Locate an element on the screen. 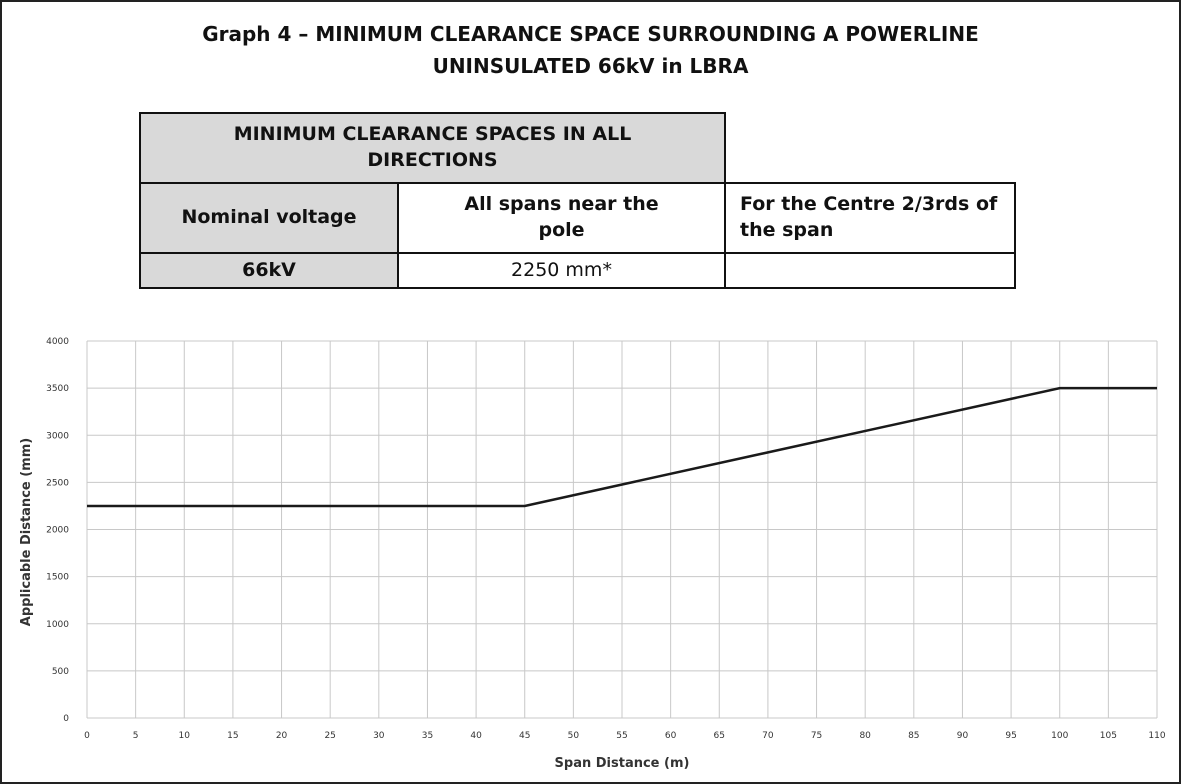 The width and height of the screenshot is (1181, 784). x-tick-label: 35 is located at coordinates (427, 736).